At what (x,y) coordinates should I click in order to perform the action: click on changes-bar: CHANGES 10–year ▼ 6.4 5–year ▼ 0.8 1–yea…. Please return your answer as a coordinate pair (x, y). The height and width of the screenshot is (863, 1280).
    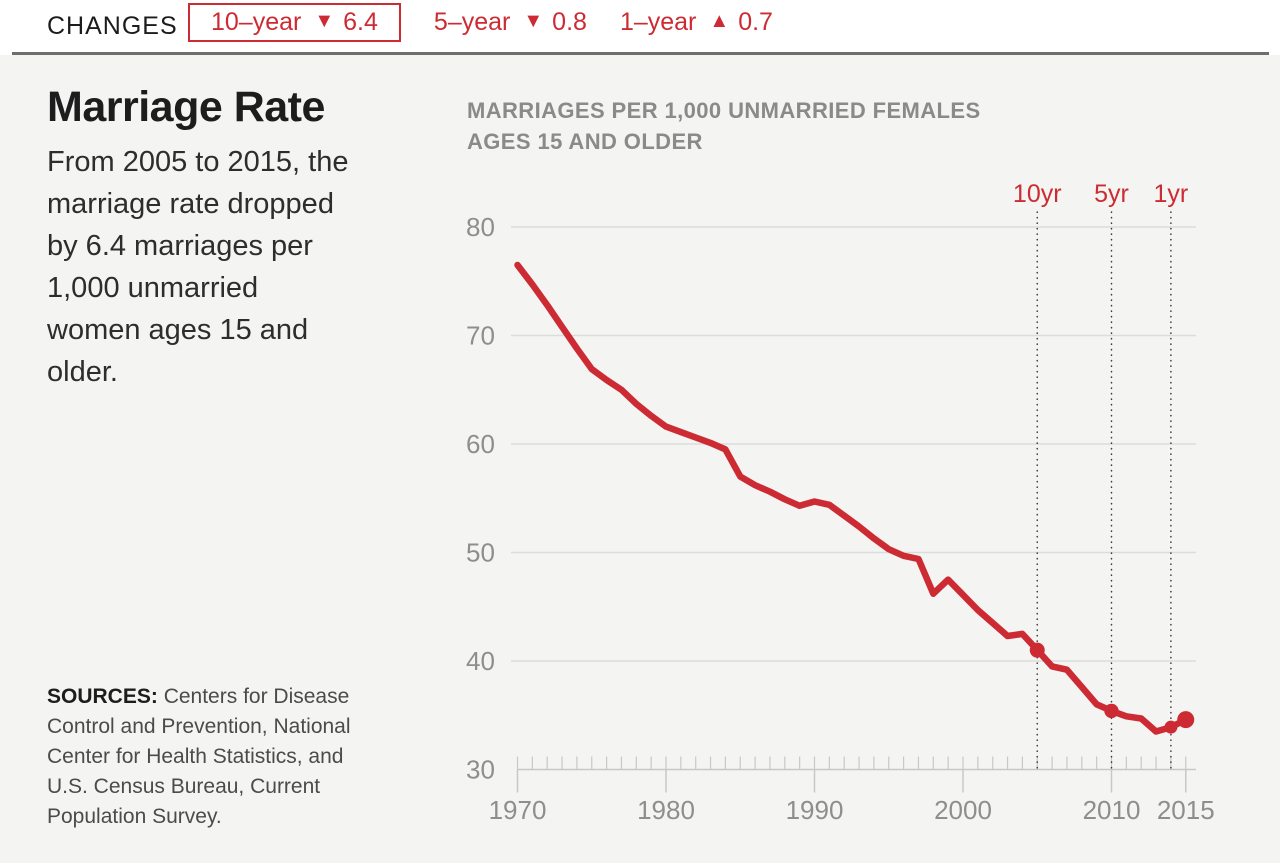
    Looking at the image, I should click on (640, 26).